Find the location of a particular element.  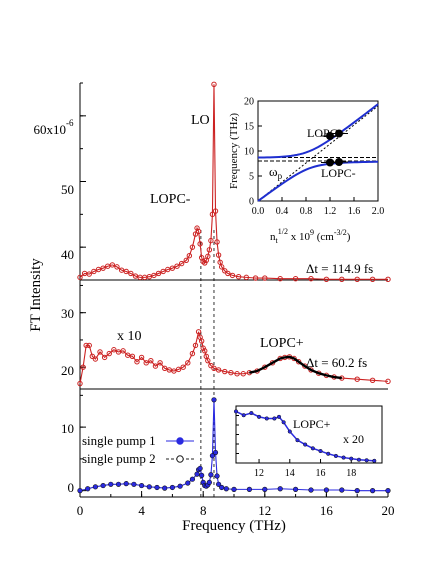

inset-ylabel: Frequency (THz) is located at coordinates (234, 151).